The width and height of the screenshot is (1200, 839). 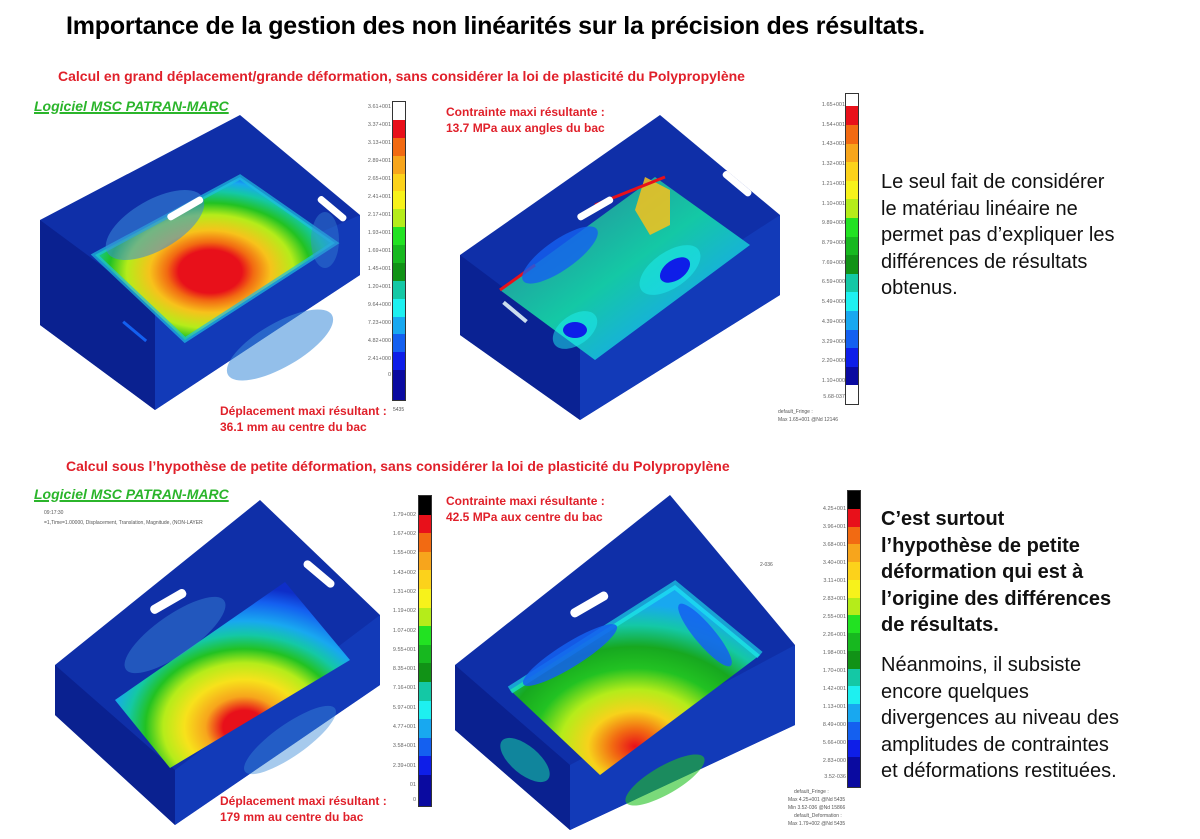 I want to click on tick-label: 2.55+001, so click(x=834, y=617).